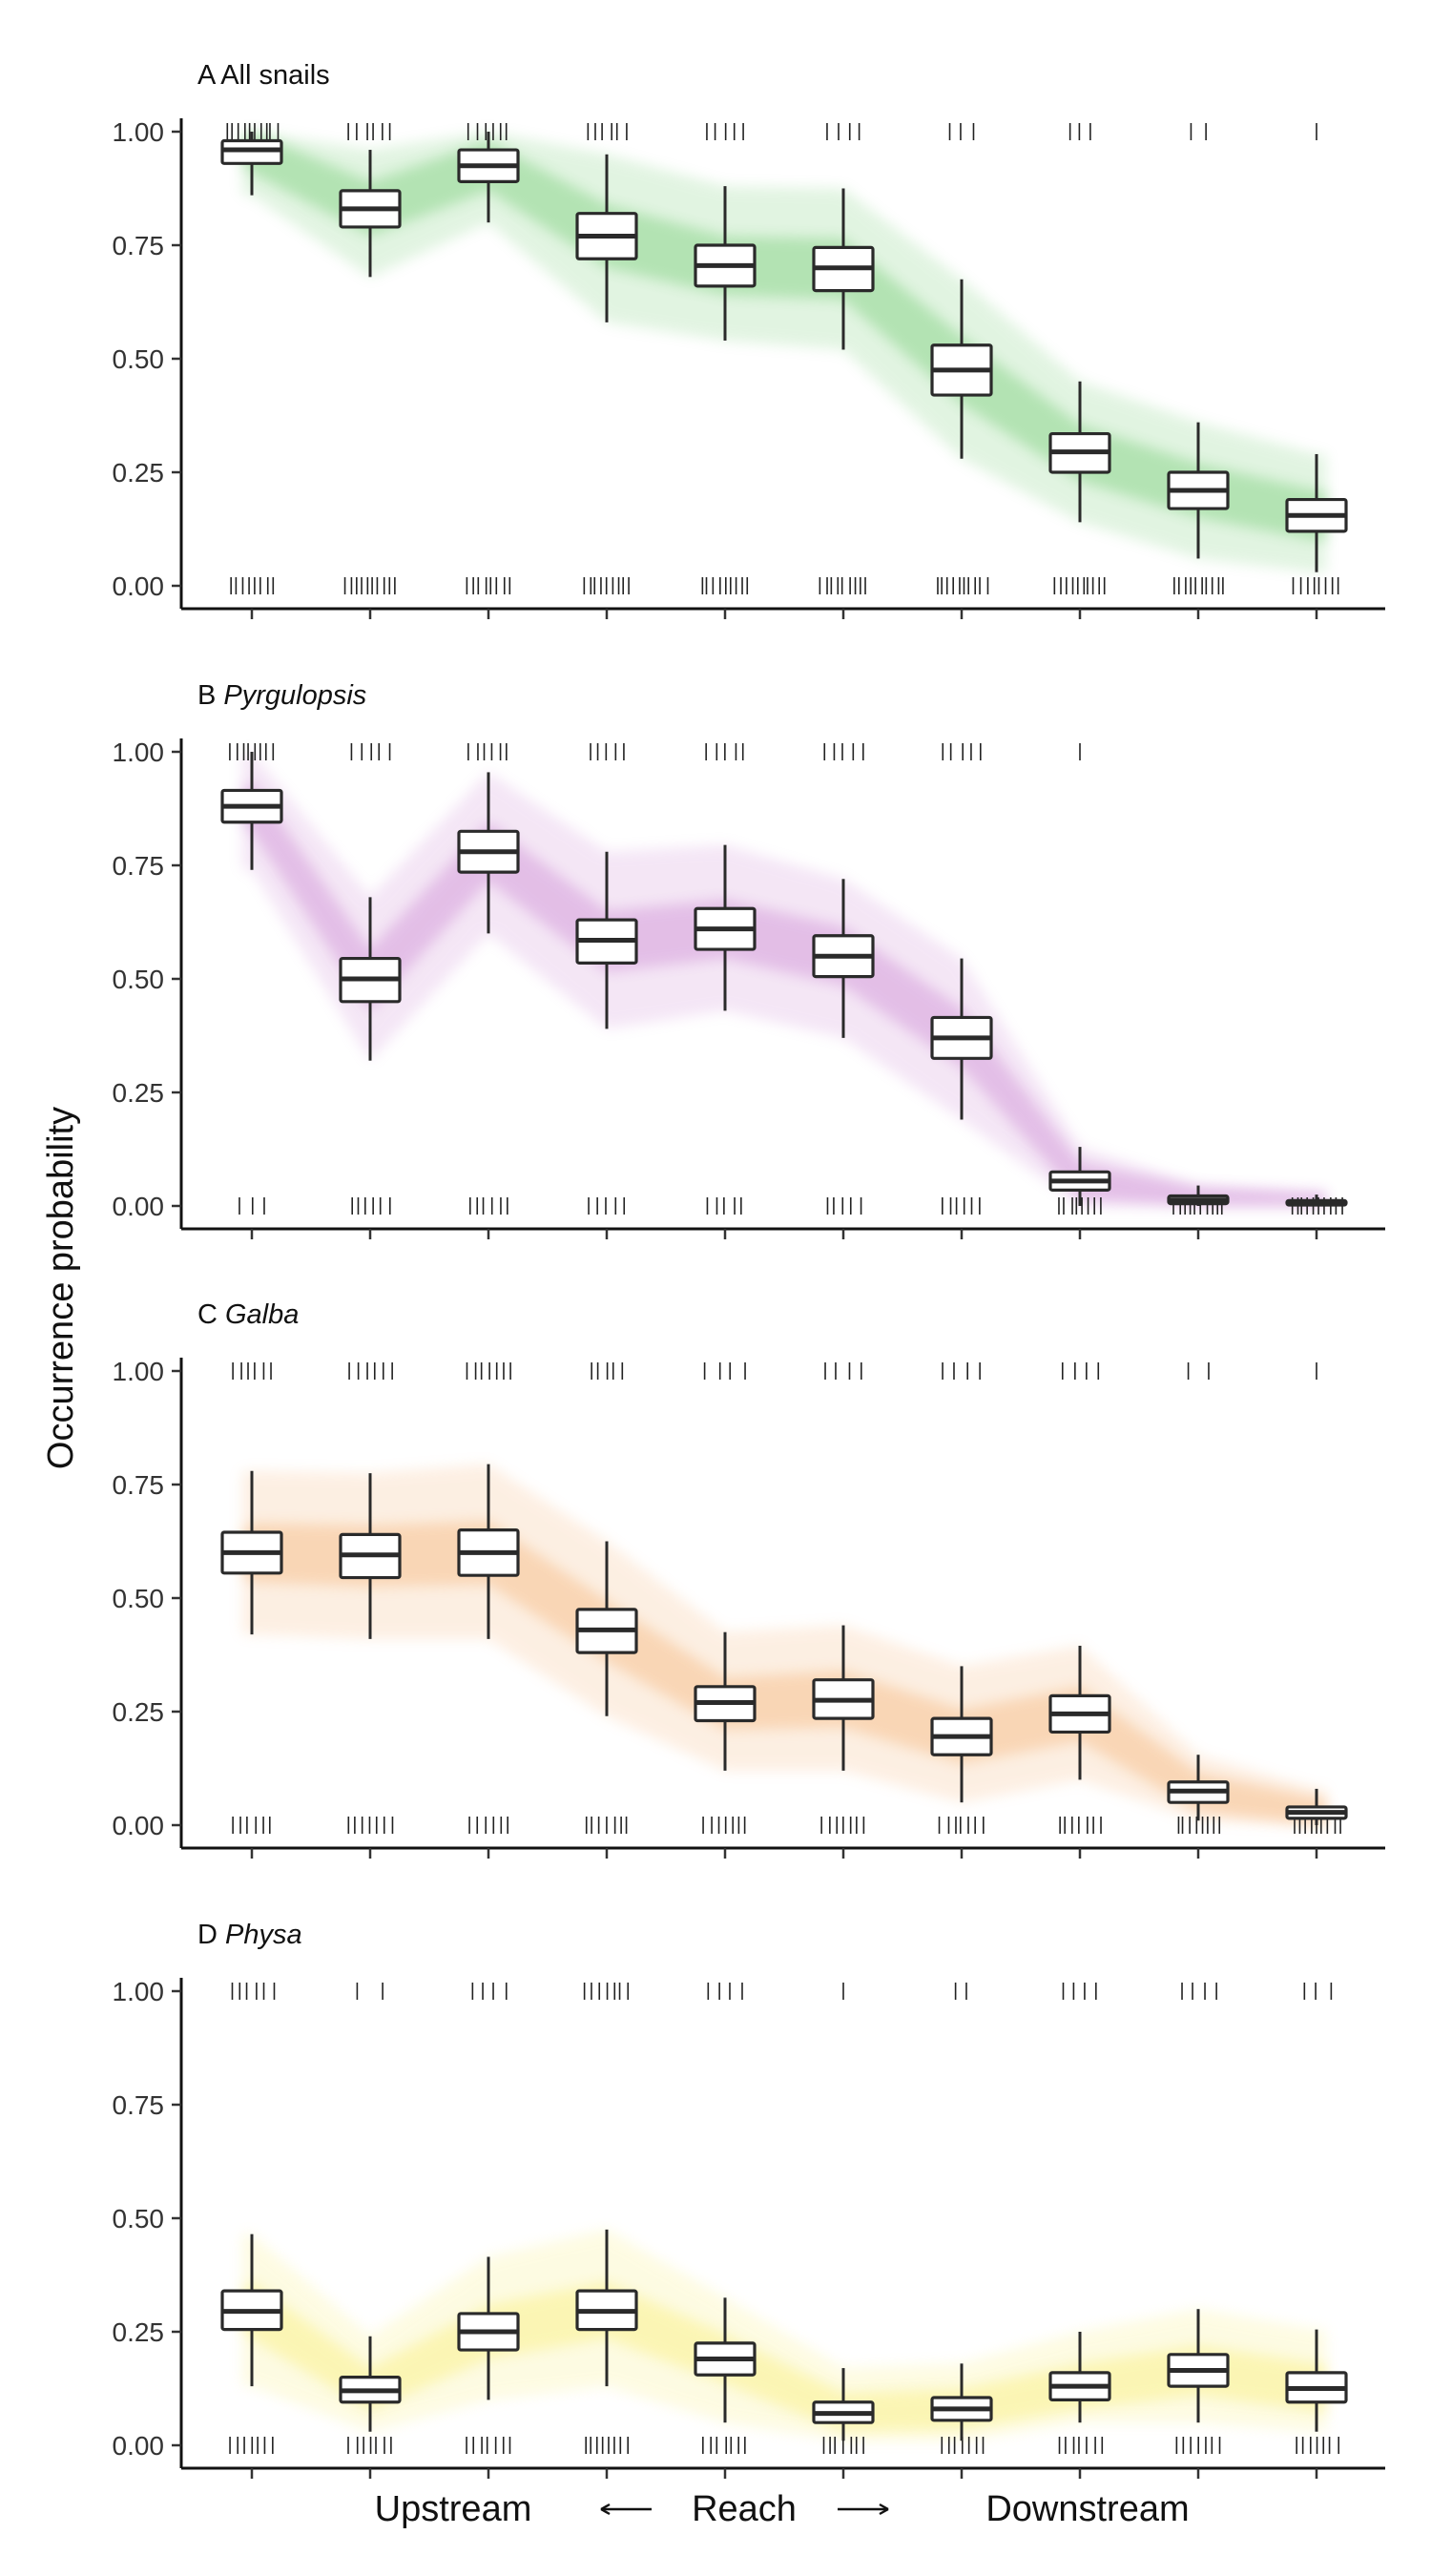  I want to click on panel-title-B: B Pyrgulopsis, so click(281, 695).